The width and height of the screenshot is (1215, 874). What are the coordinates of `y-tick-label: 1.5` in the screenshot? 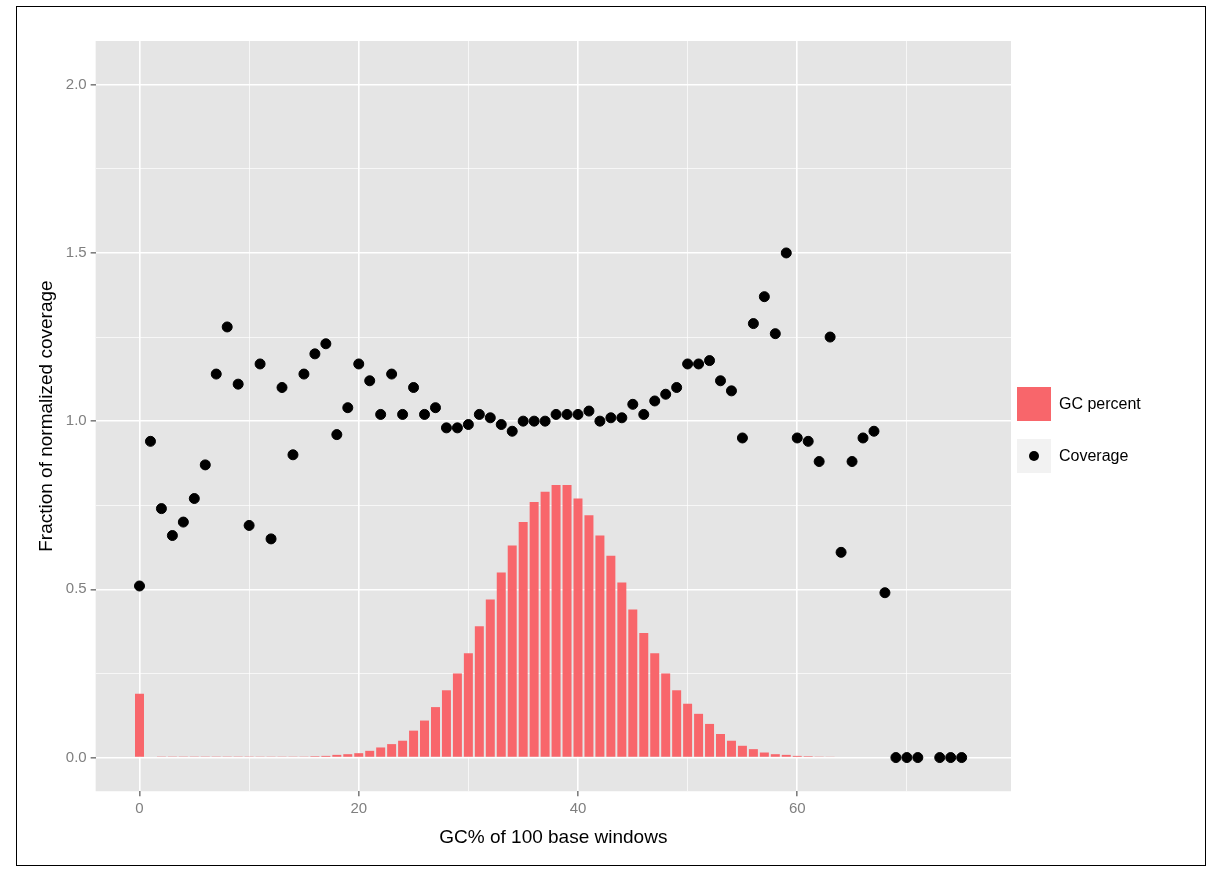 It's located at (76, 252).